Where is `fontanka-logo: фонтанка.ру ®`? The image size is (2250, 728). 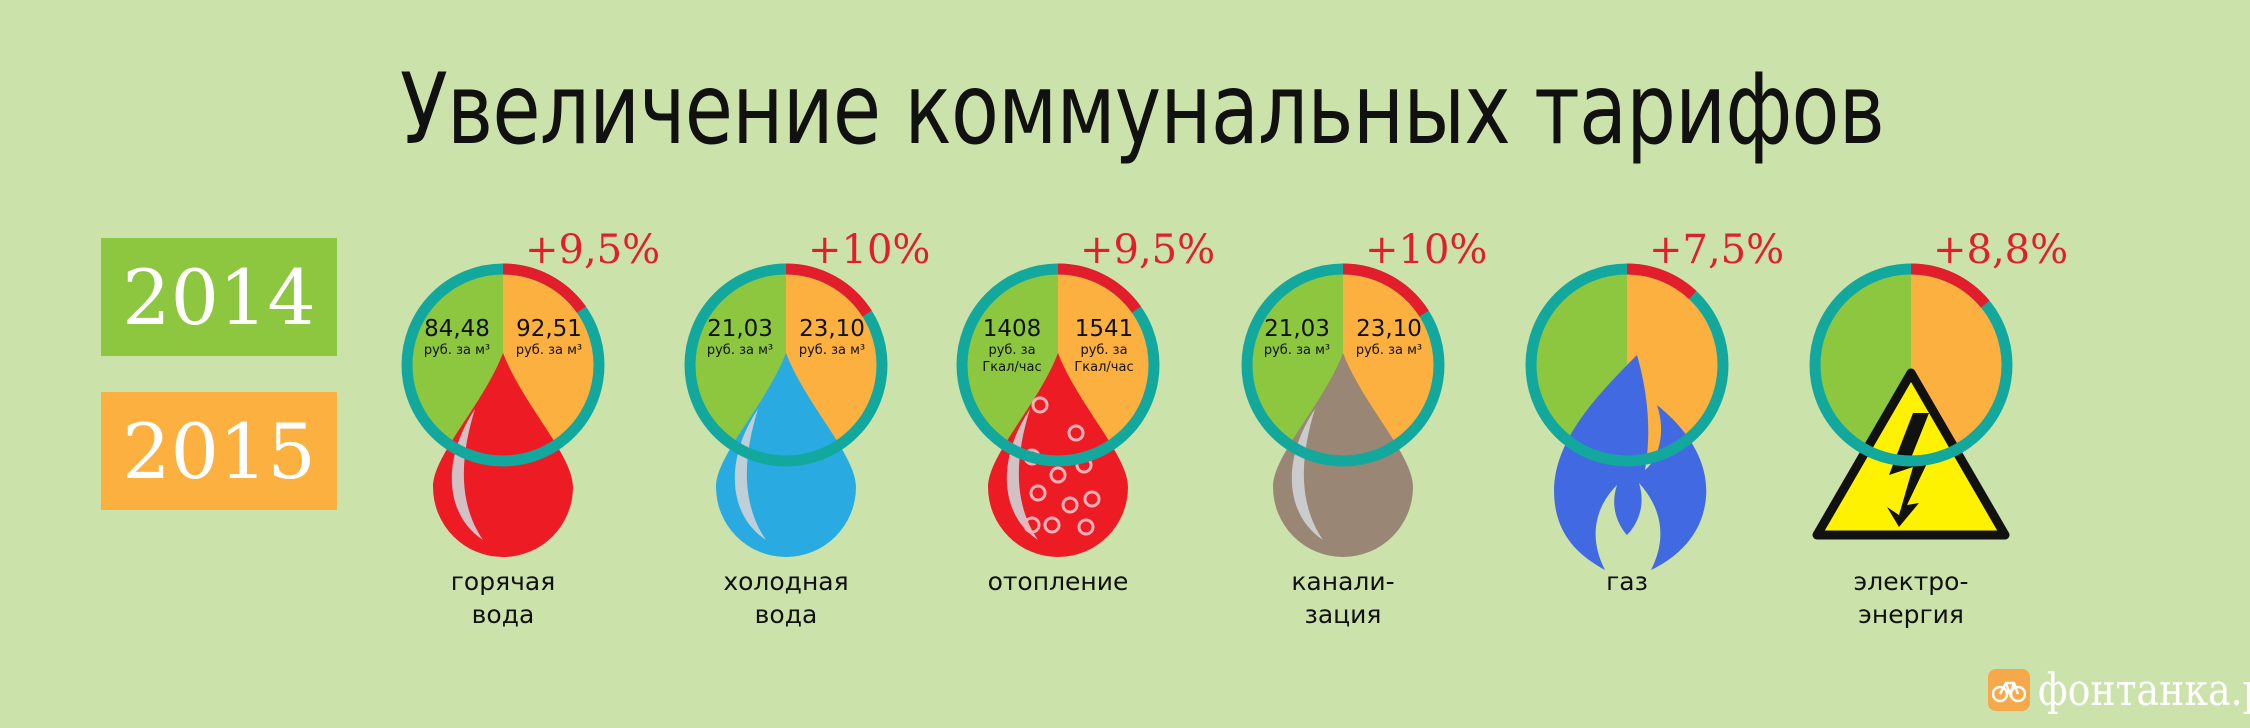
fontanka-logo: фонтанка.ру ® is located at coordinates (2119, 690).